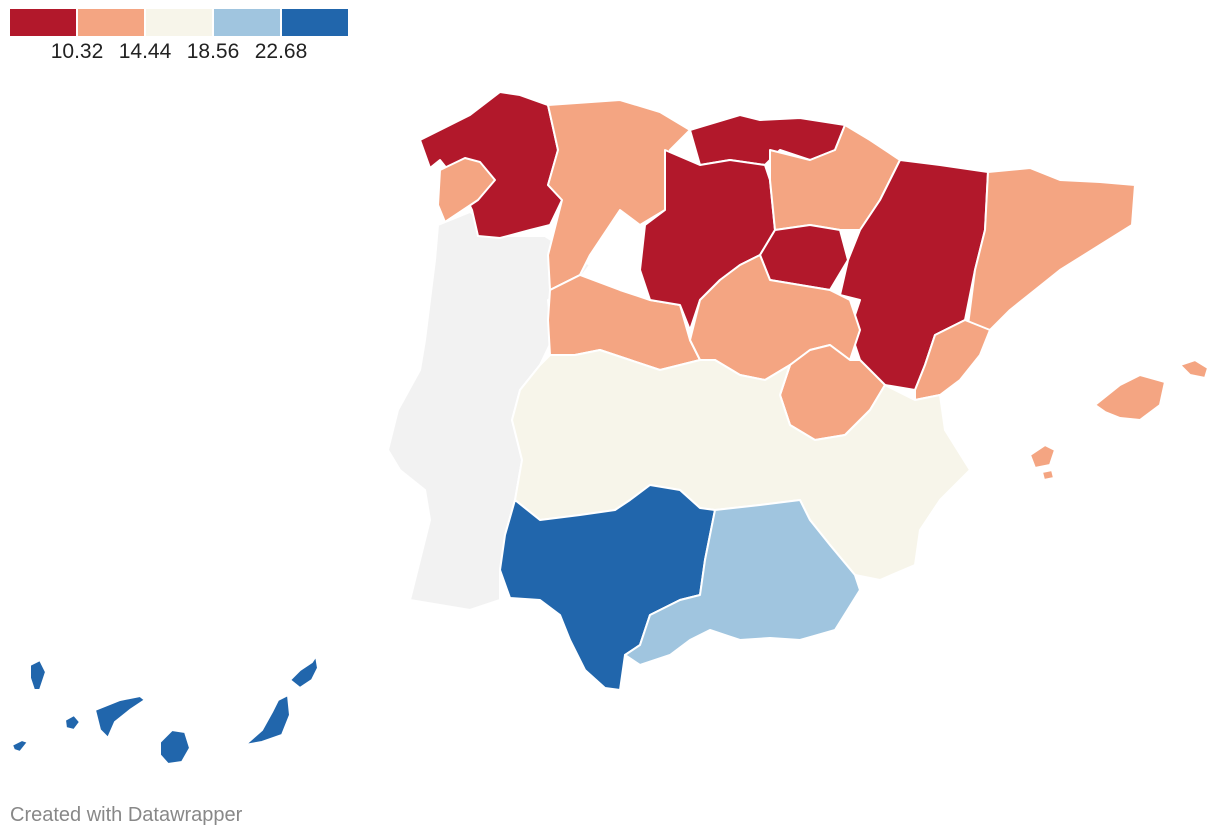 This screenshot has width=1220, height=840. Describe the element at coordinates (72, 722) in the screenshot. I see `region-la-gomera` at that location.